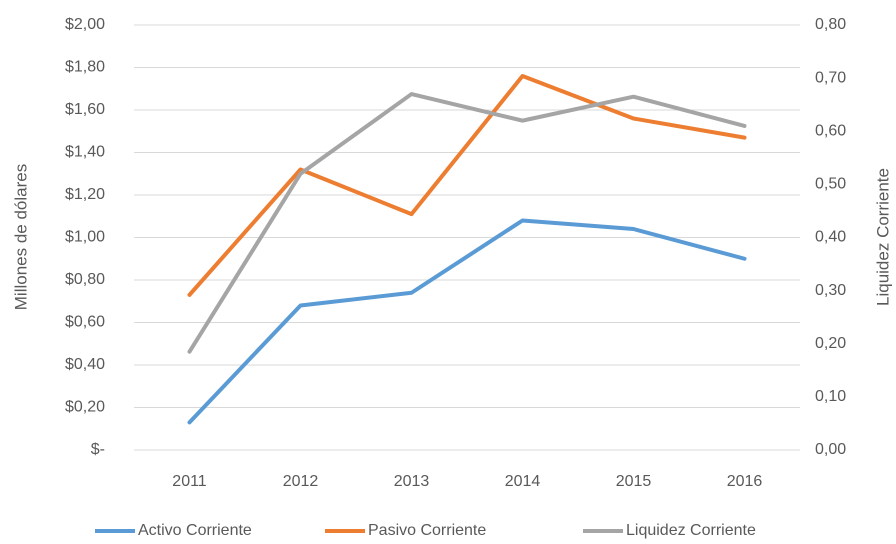 Image resolution: width=896 pixels, height=544 pixels. What do you see at coordinates (830, 24) in the screenshot?
I see `y2-tick-label: 0,80` at bounding box center [830, 24].